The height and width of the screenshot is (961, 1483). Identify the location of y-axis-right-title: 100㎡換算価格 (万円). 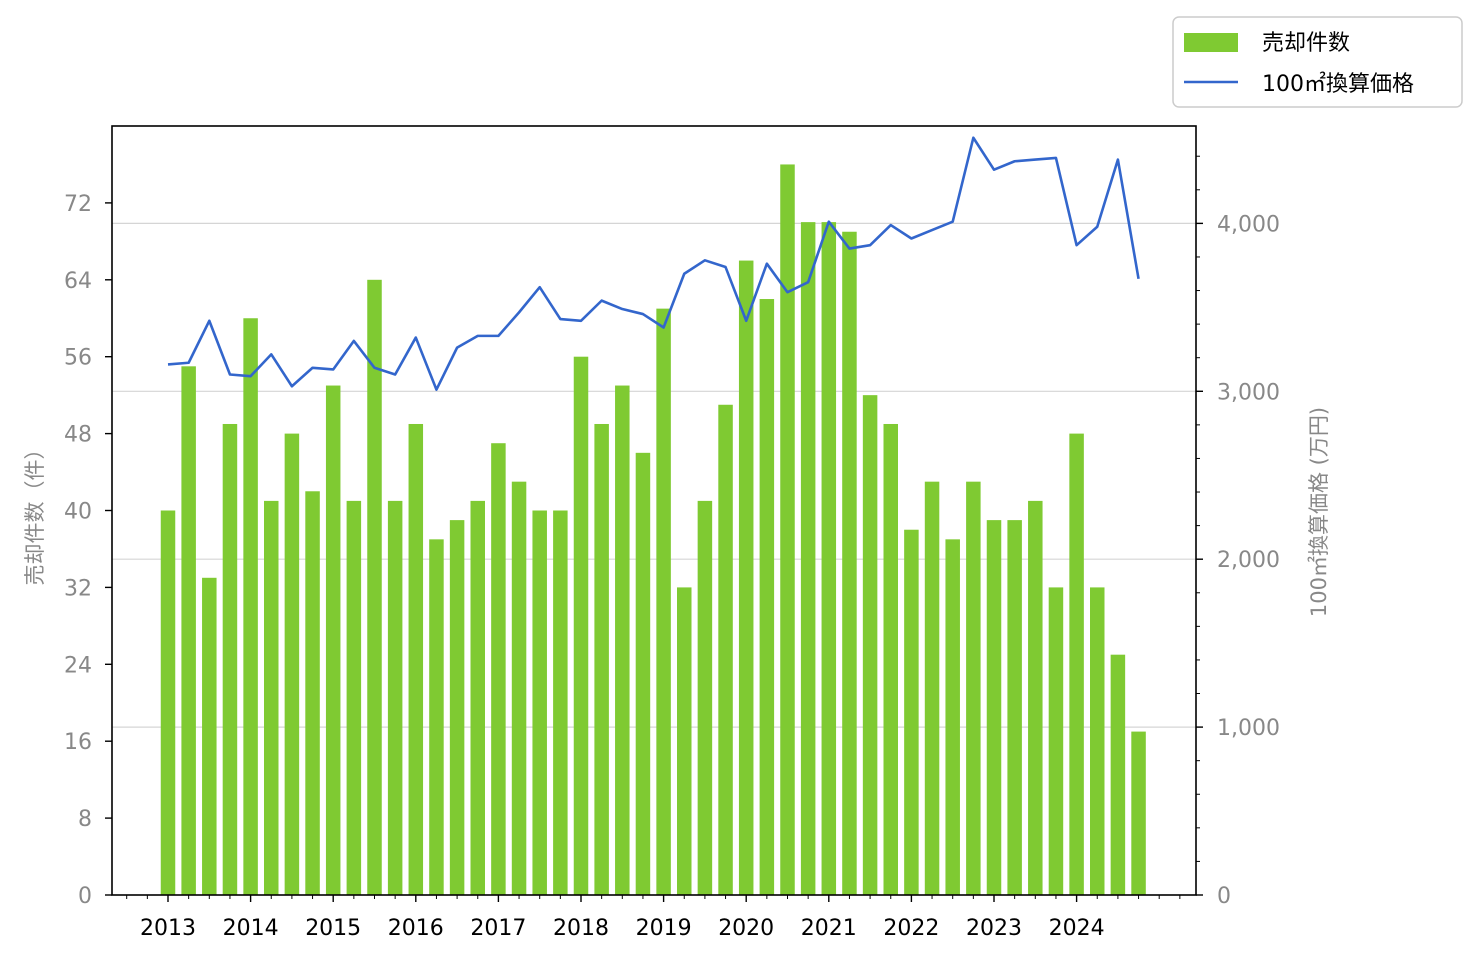
(1319, 512).